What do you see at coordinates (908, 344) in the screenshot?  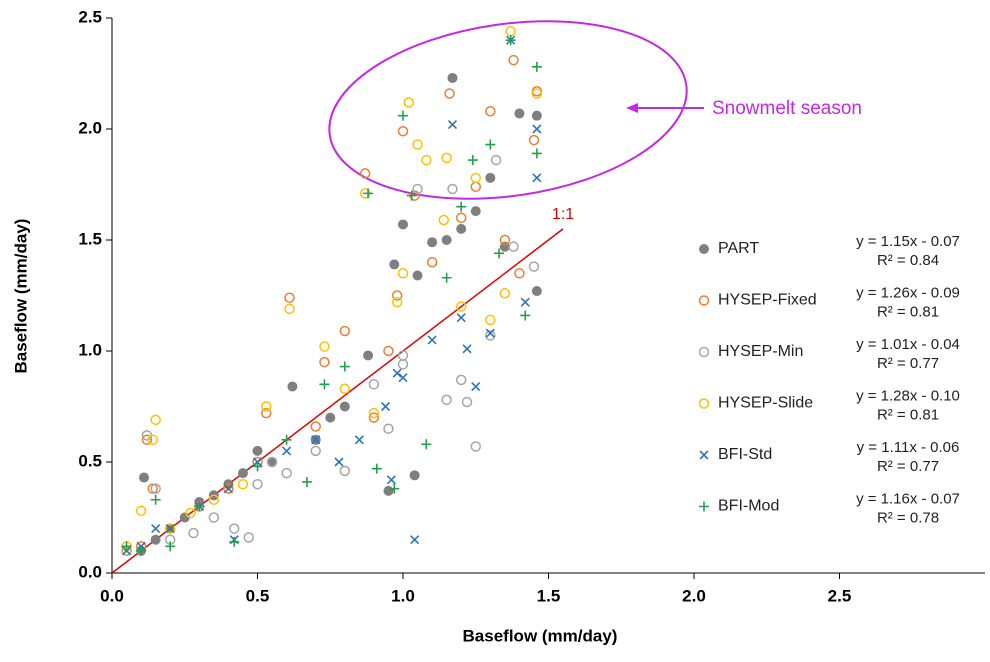 I see `legend-equation: y = 1.01x - 0.04` at bounding box center [908, 344].